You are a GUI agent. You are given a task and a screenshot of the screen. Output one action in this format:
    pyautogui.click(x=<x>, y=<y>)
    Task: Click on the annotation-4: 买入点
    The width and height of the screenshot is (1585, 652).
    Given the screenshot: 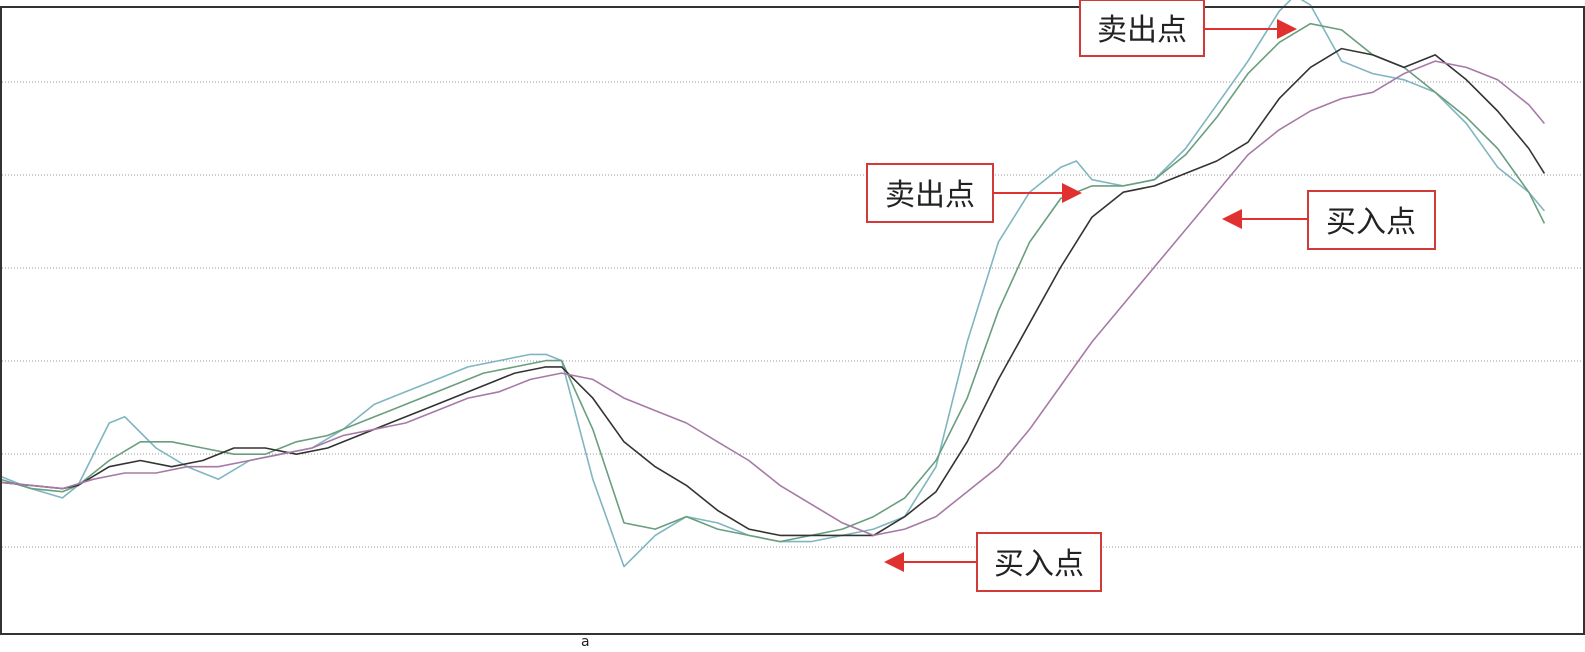 What is the action you would take?
    pyautogui.click(x=993, y=562)
    